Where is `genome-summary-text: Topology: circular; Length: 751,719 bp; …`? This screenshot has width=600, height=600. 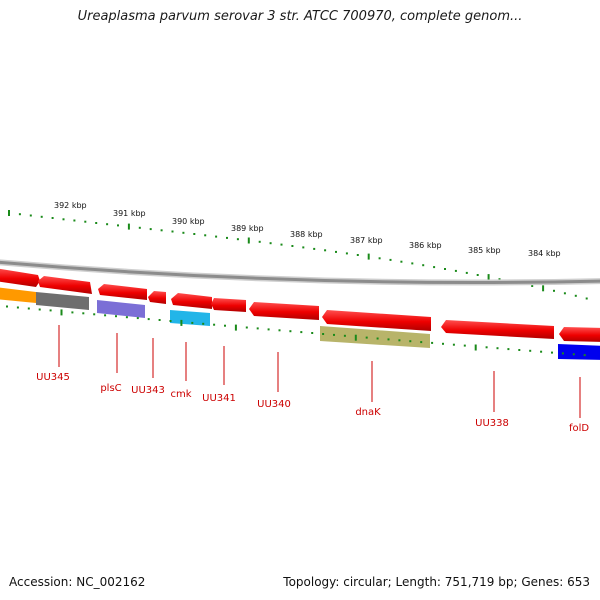 genome-summary-text: Topology: circular; Length: 751,719 bp; … is located at coordinates (436, 582).